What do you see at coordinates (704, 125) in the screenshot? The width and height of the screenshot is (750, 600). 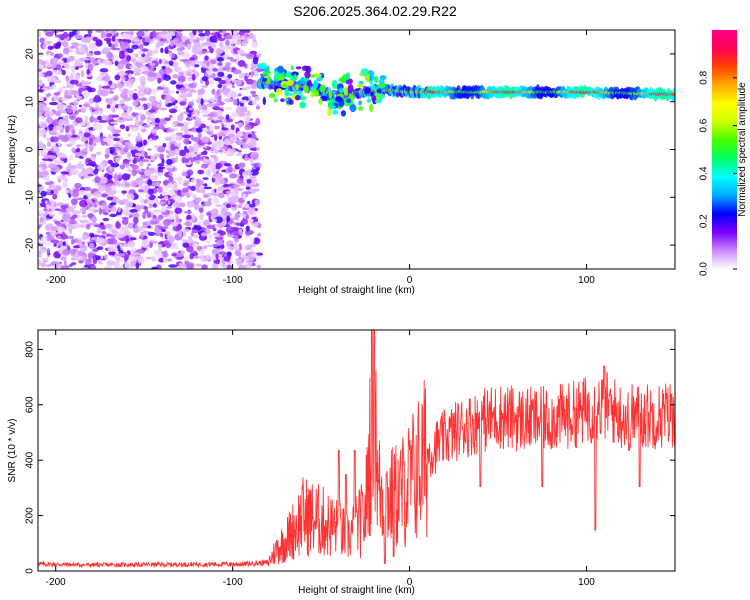 I see `colorbar-tick-label: 0.6` at bounding box center [704, 125].